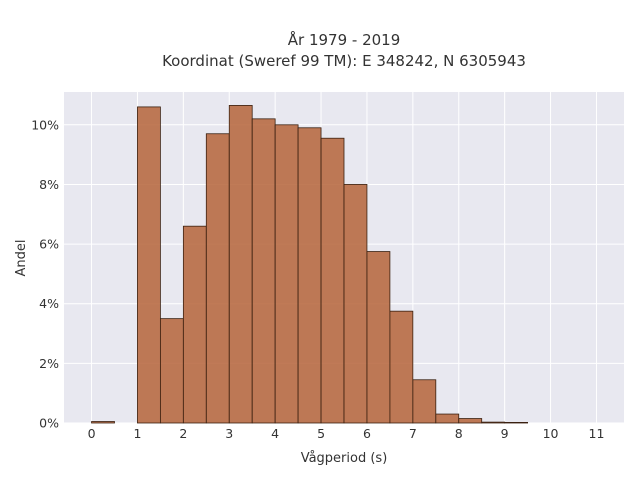 The width and height of the screenshot is (640, 480). I want to click on x-tick-label: 9, so click(505, 433).